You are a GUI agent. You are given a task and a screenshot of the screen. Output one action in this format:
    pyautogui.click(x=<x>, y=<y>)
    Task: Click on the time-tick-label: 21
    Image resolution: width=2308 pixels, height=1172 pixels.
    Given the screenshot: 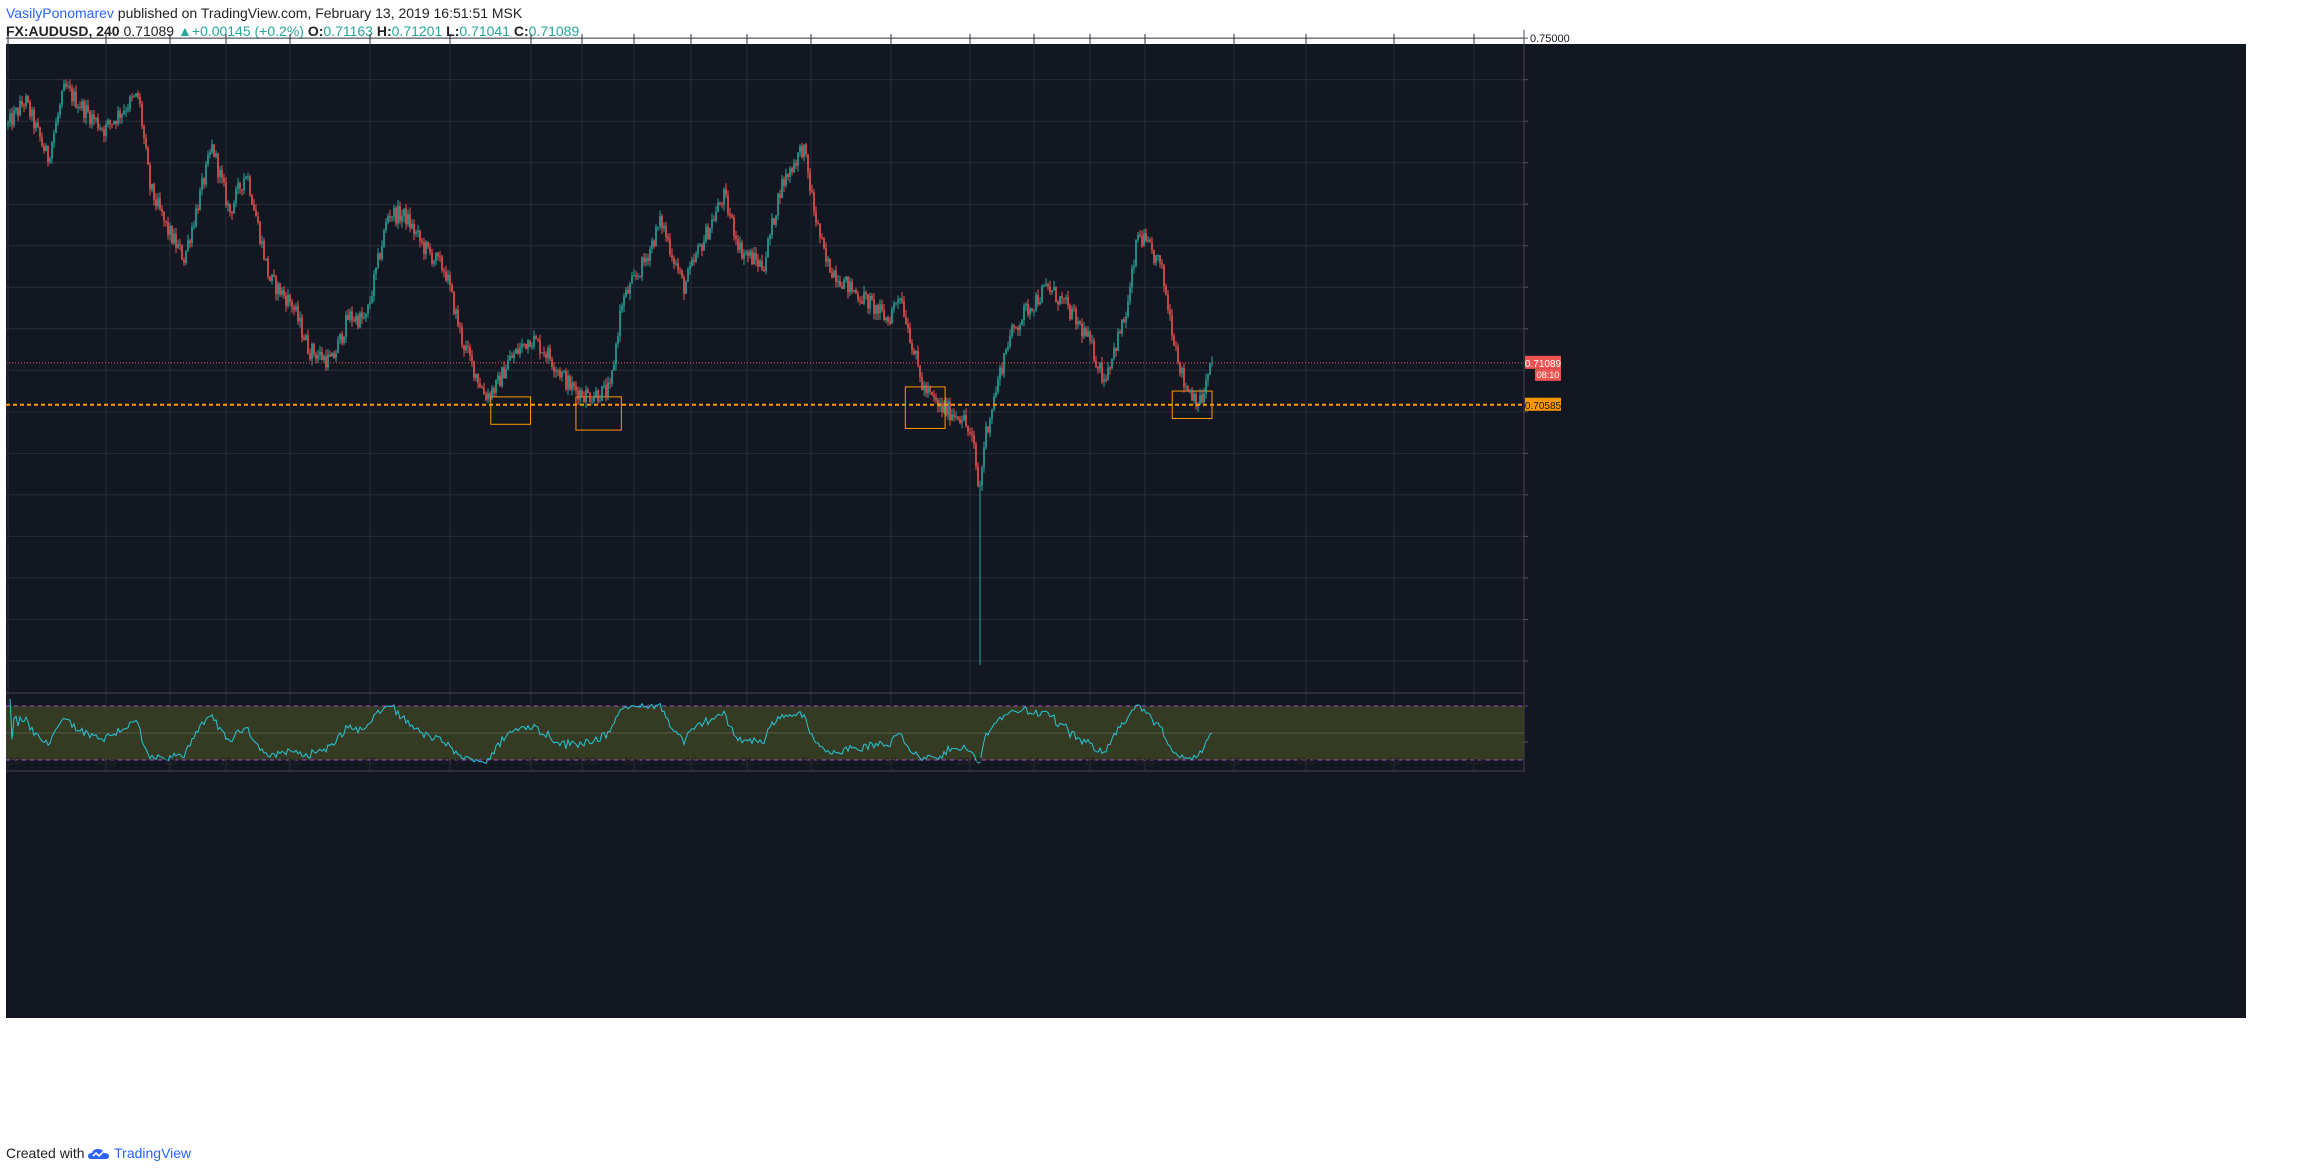 What is the action you would take?
    pyautogui.click(x=747, y=762)
    